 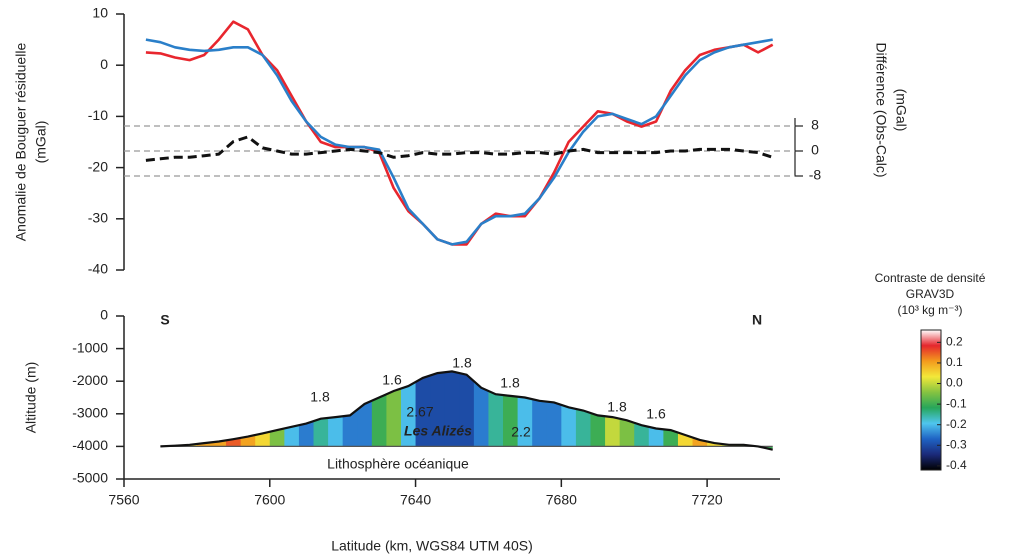 I want to click on colorbar-tick-label: 0.0, so click(x=954, y=383).